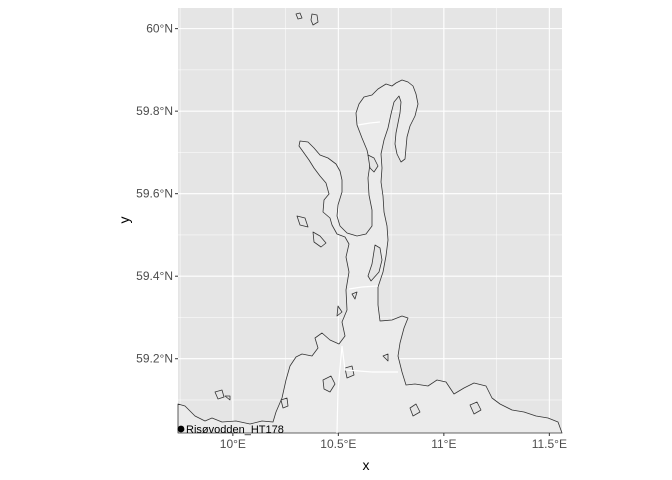  Describe the element at coordinates (154, 111) in the screenshot. I see `y-tick-label: 59.8°N` at that location.